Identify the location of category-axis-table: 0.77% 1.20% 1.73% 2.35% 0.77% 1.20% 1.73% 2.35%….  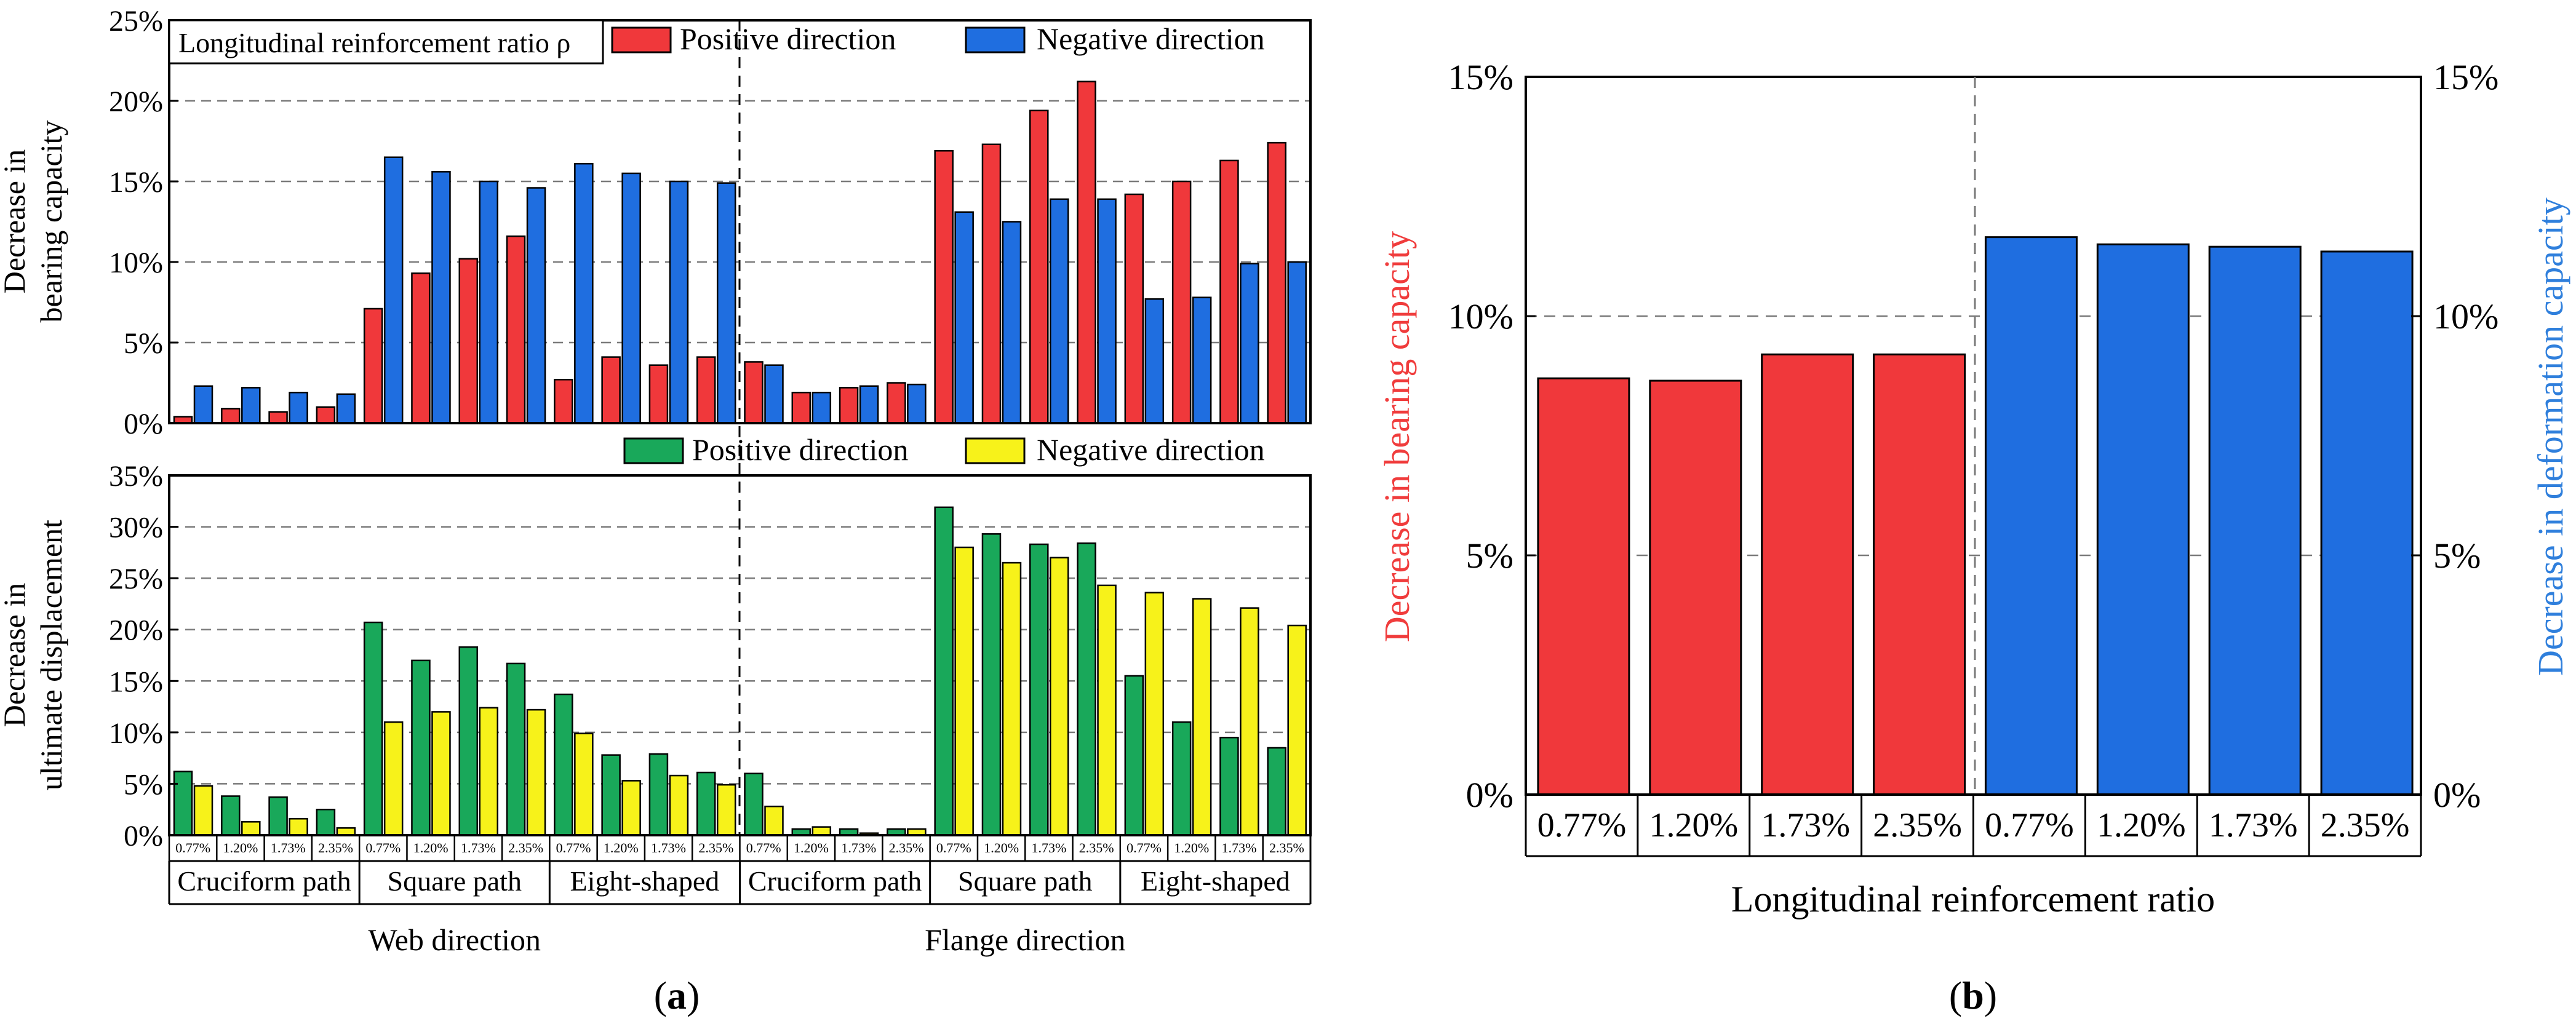
(740, 896).